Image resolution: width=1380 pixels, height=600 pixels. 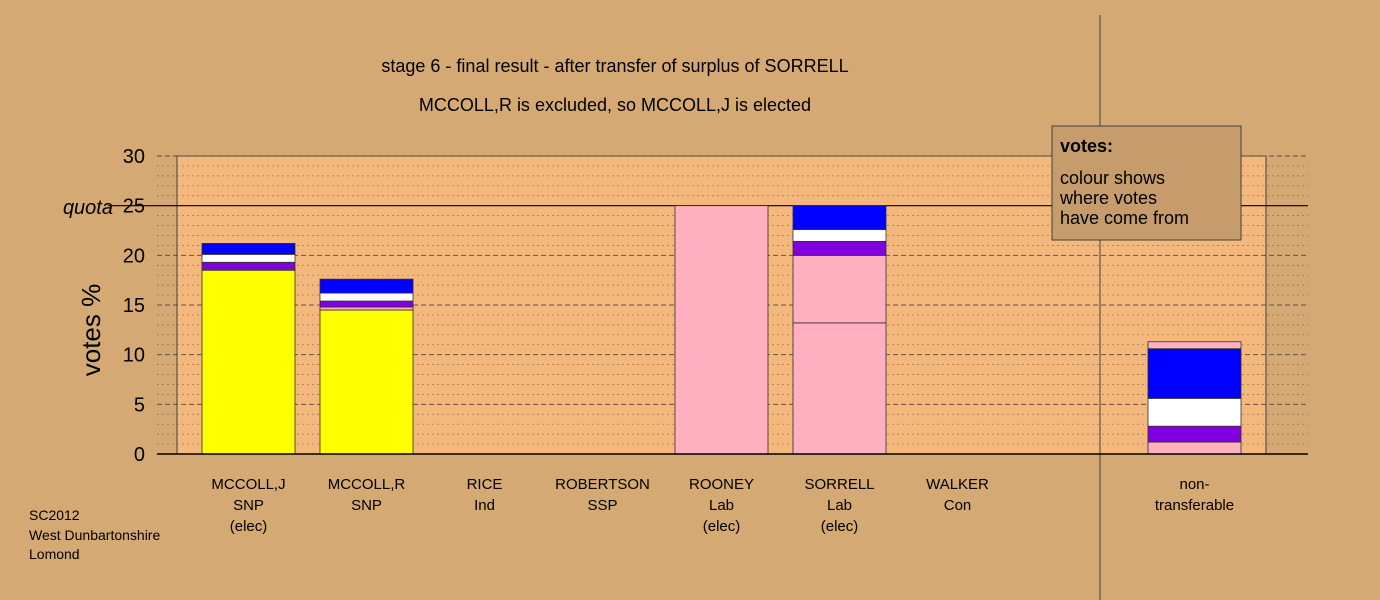 I want to click on y-tick-label: 0, so click(x=139, y=455).